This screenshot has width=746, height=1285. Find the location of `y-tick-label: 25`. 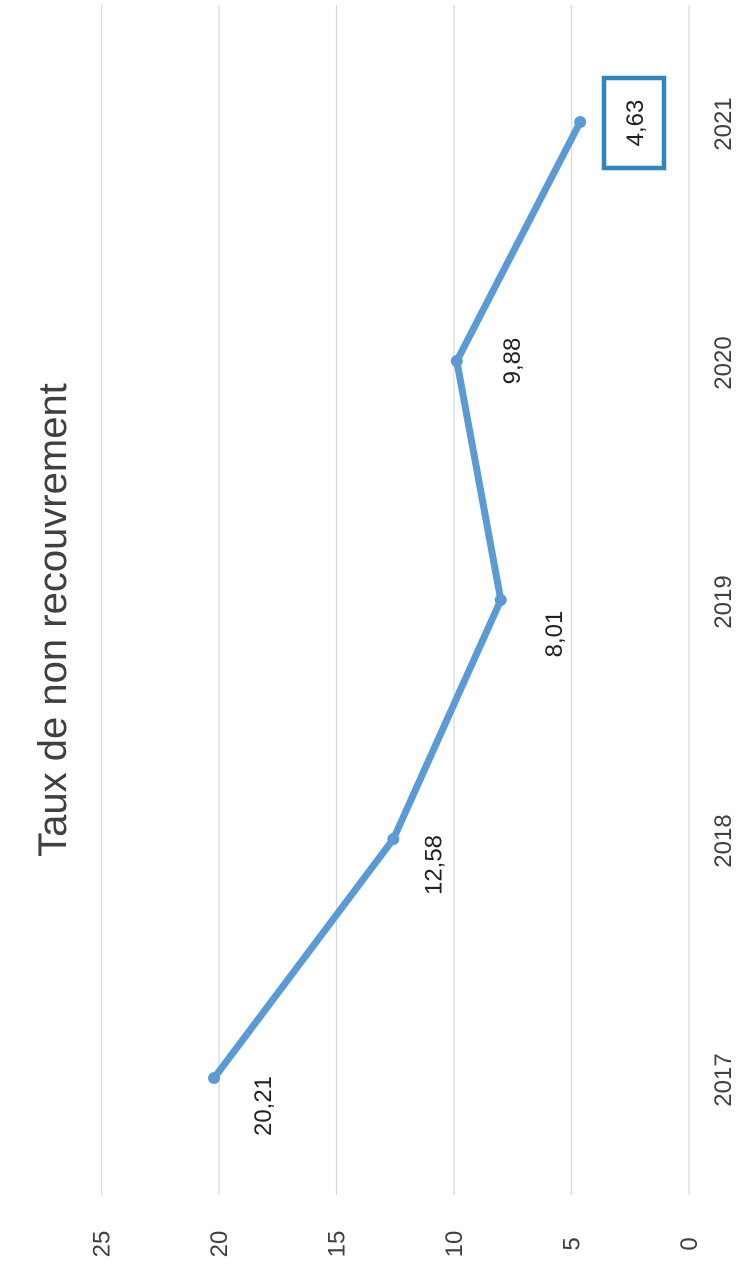

y-tick-label: 25 is located at coordinates (102, 1244).